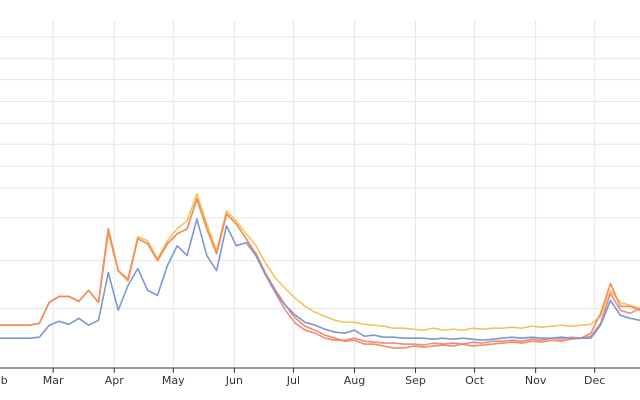 The width and height of the screenshot is (640, 400). Describe the element at coordinates (475, 380) in the screenshot. I see `x-tick-label: Oct` at that location.